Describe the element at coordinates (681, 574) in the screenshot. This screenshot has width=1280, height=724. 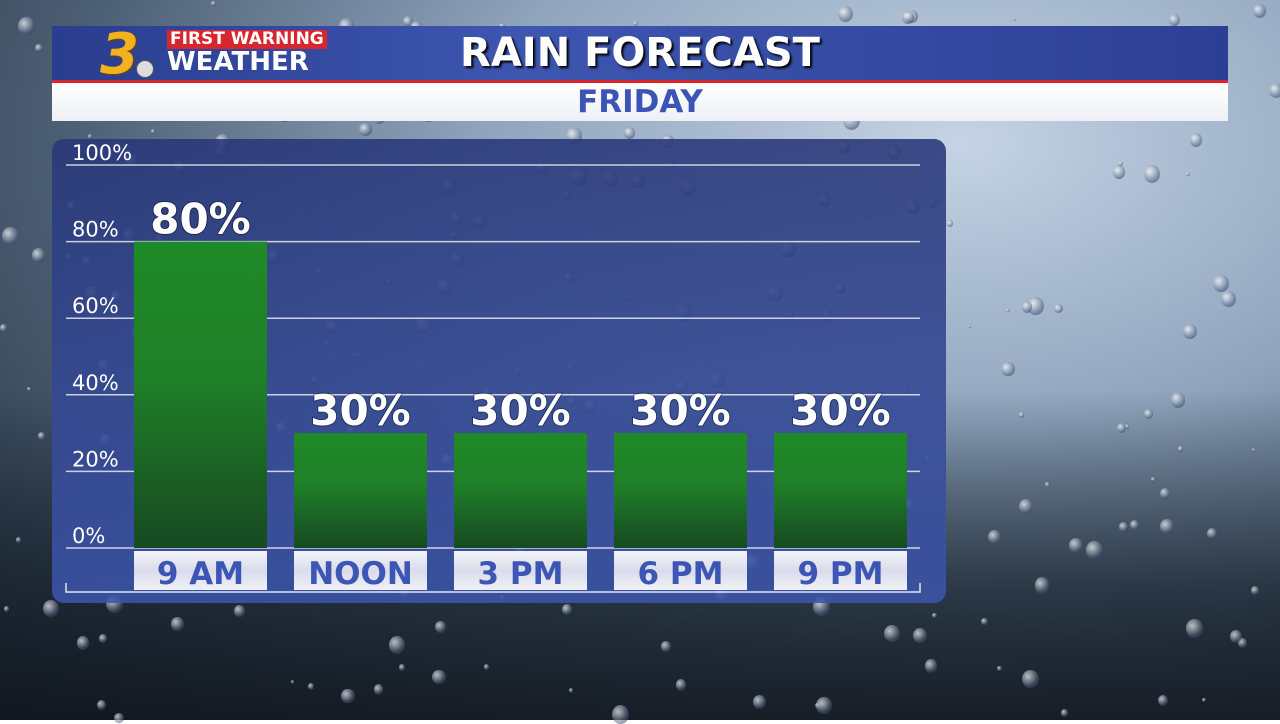
I see `x-tick-label: 6 PM` at that location.